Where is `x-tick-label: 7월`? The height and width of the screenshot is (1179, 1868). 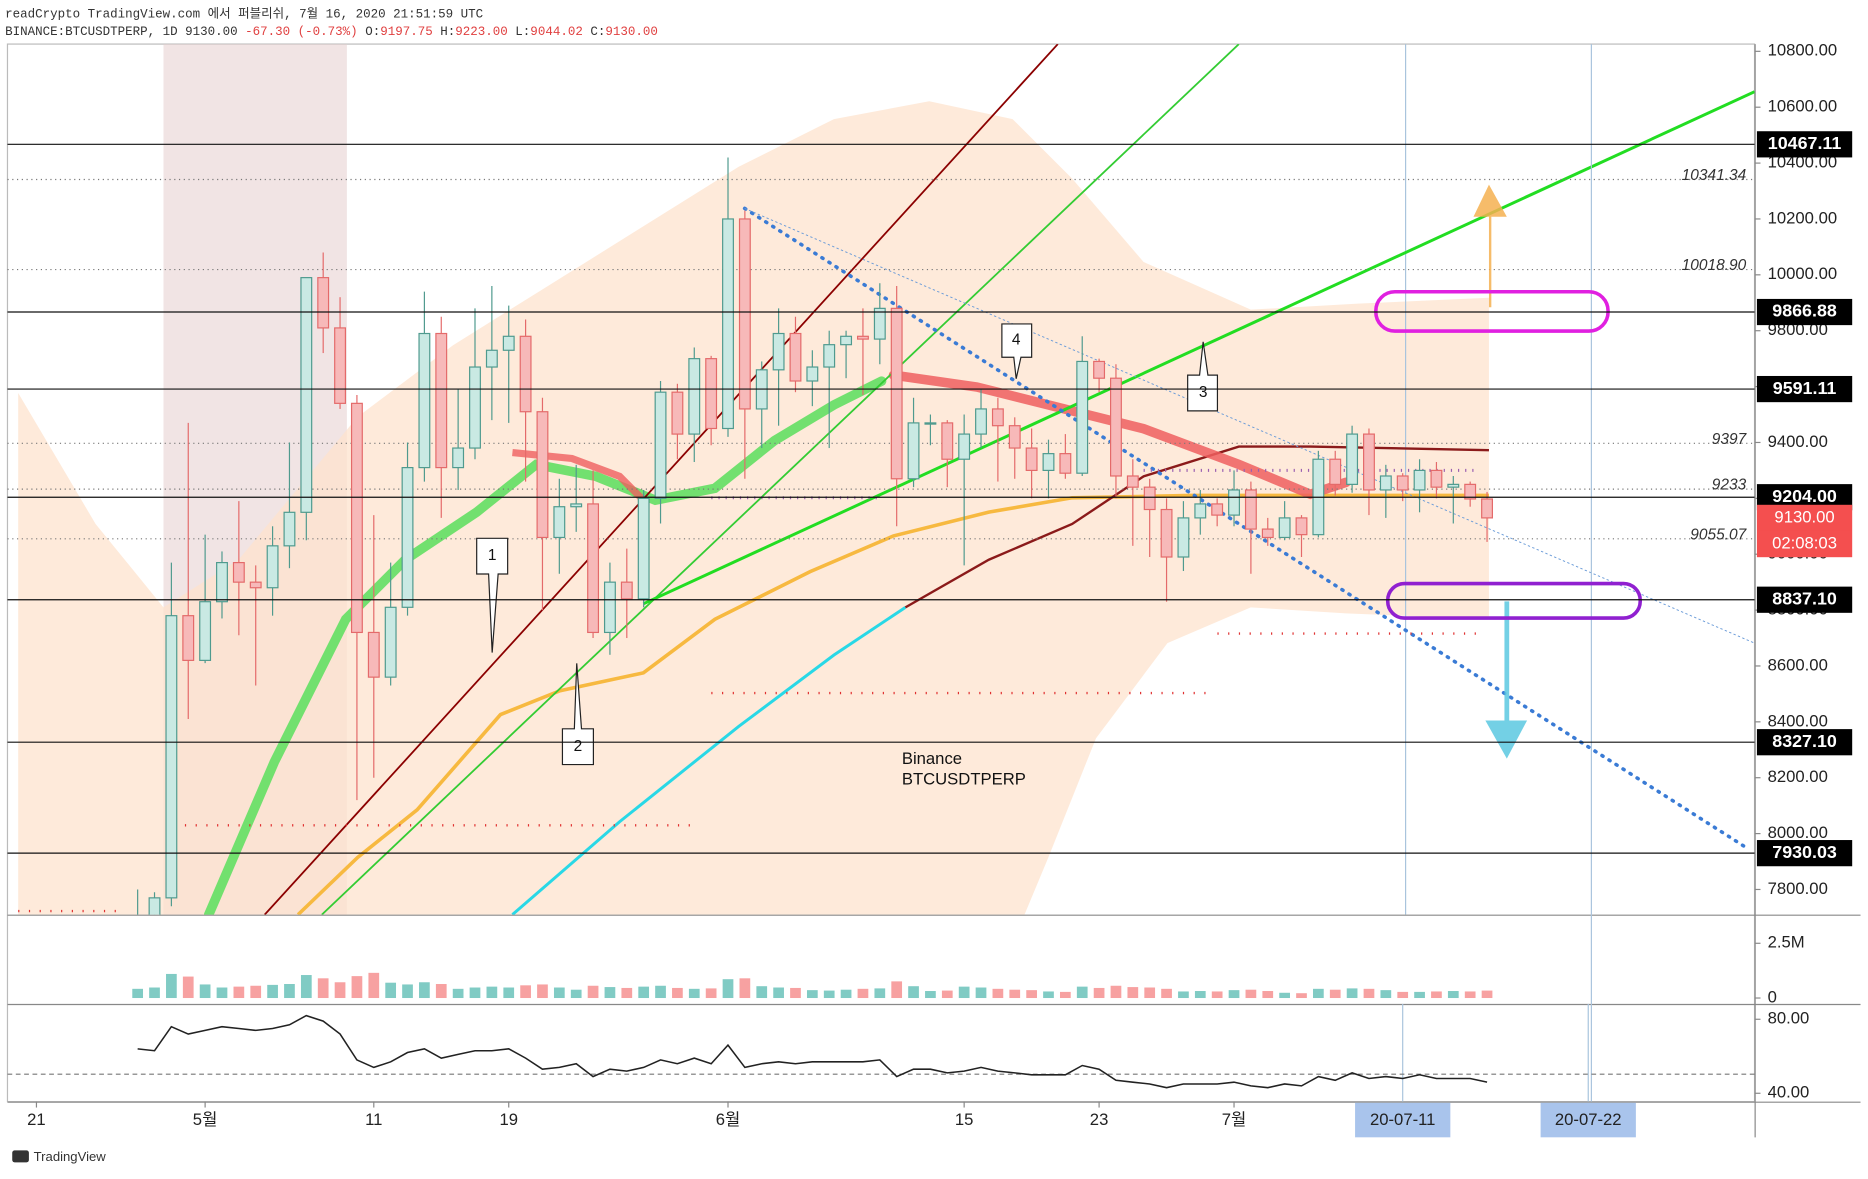
x-tick-label: 7월 is located at coordinates (1234, 1119).